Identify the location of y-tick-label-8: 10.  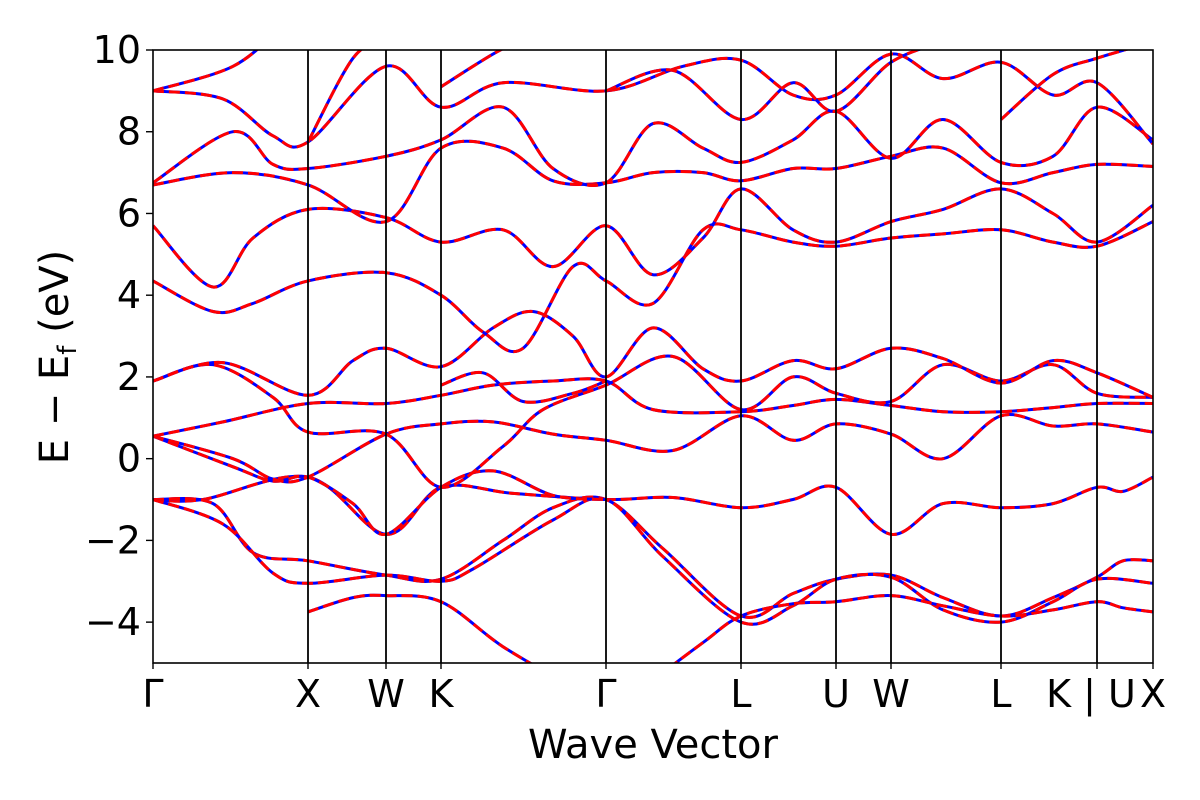
(117, 50).